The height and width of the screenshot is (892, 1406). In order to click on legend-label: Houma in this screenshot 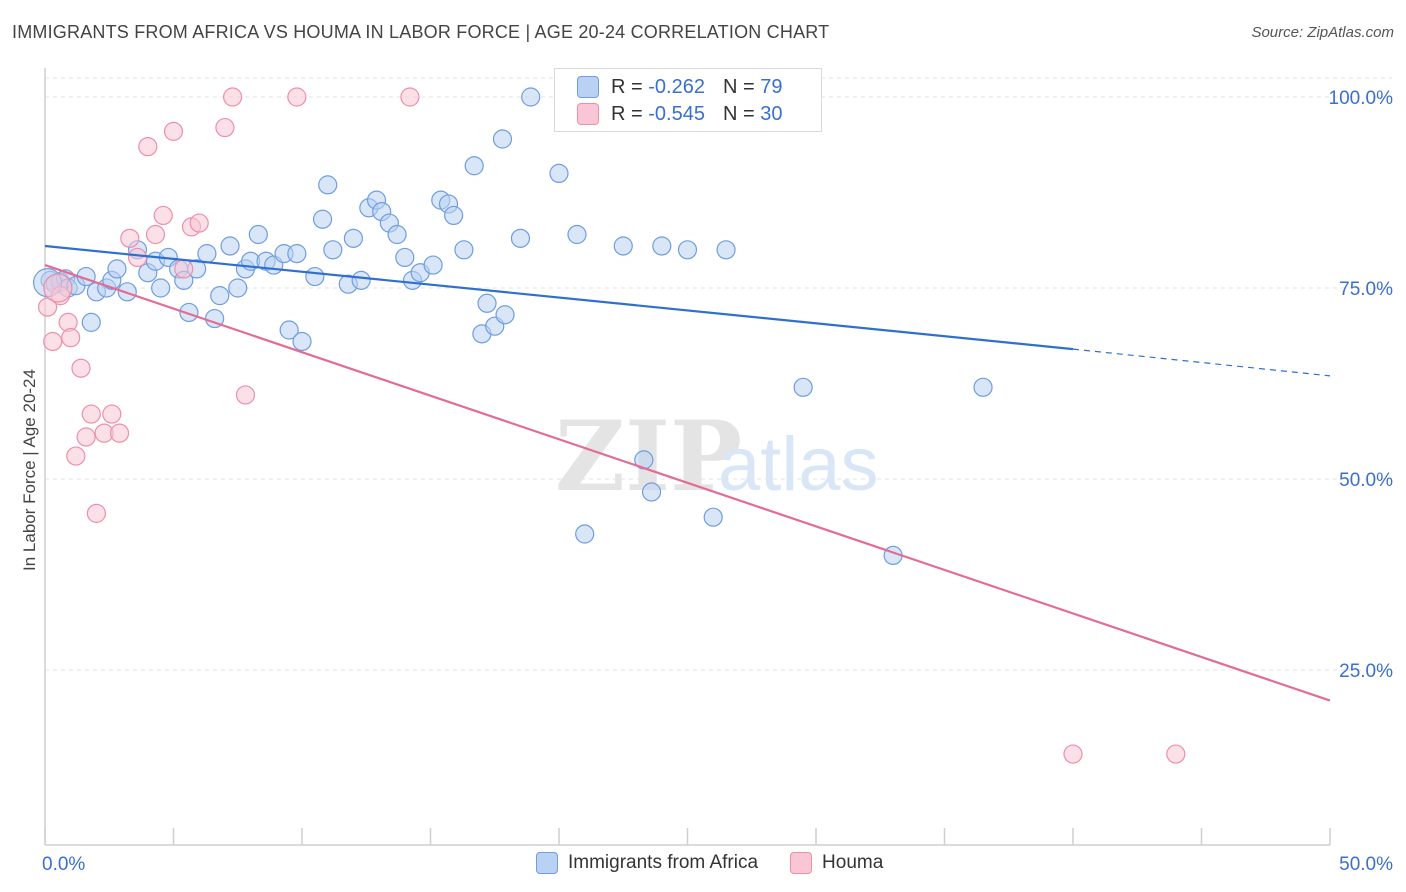, I will do `click(853, 862)`.